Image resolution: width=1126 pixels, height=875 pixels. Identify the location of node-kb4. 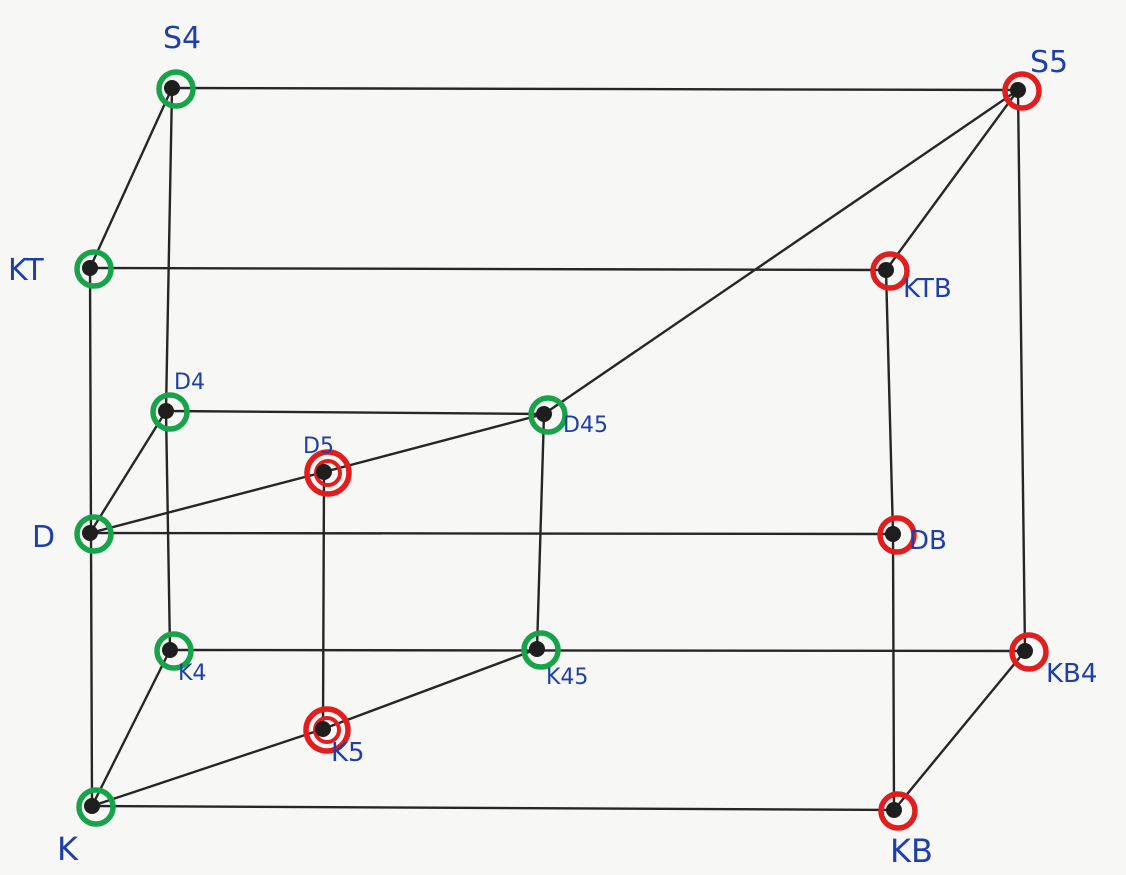
(1029, 652).